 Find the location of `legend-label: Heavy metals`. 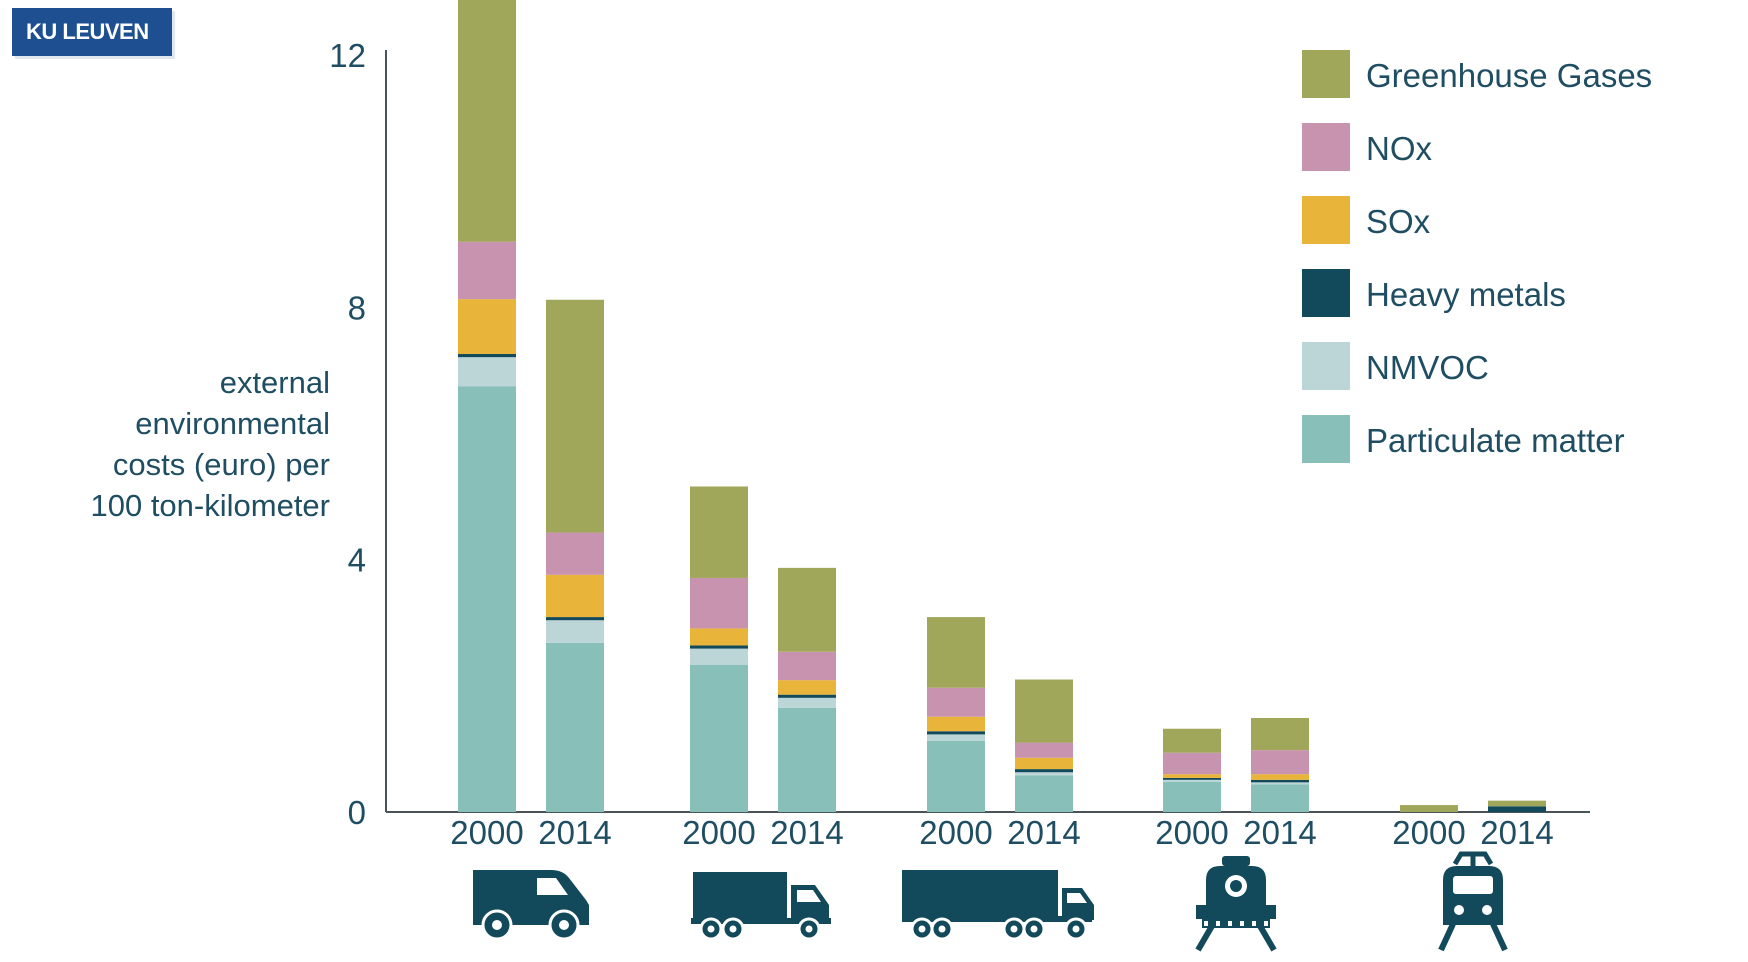

legend-label: Heavy metals is located at coordinates (1466, 294).